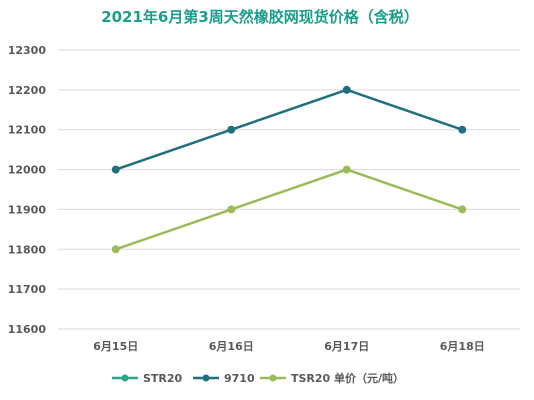 This screenshot has height=400, width=534. Describe the element at coordinates (288, 346) in the screenshot. I see `x-axis-ticks: 6月15日 6月16日 6月17日 6月18日` at that location.